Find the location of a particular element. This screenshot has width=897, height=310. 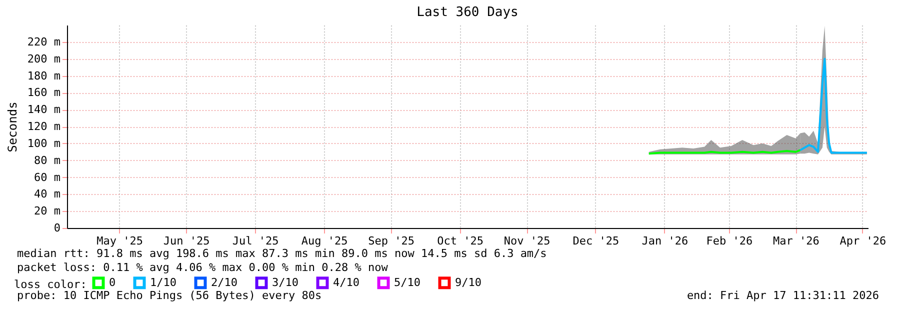

x-tick-label: May '25 is located at coordinates (120, 241).